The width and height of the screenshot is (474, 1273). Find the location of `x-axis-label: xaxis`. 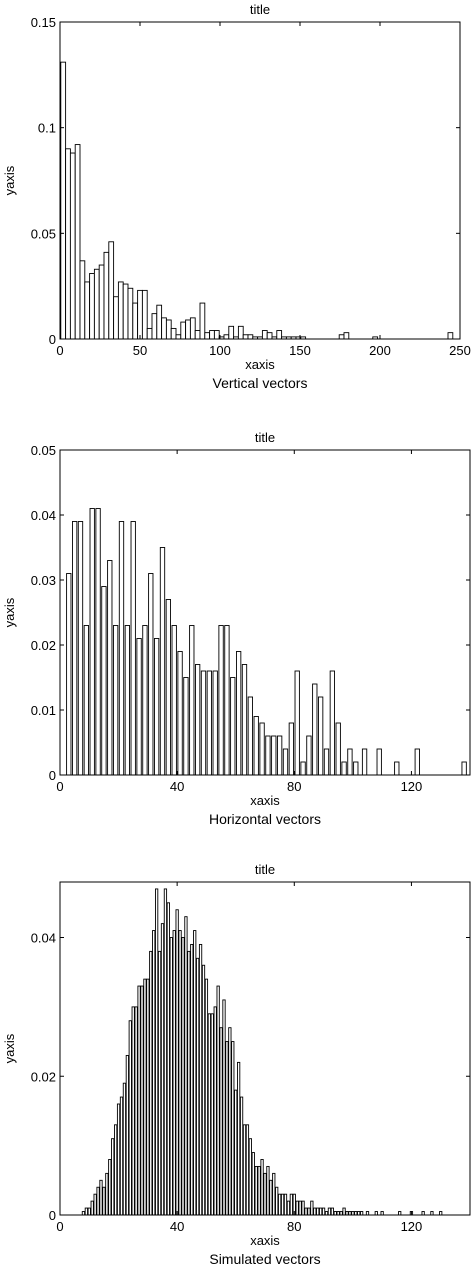

x-axis-label: xaxis is located at coordinates (260, 364).